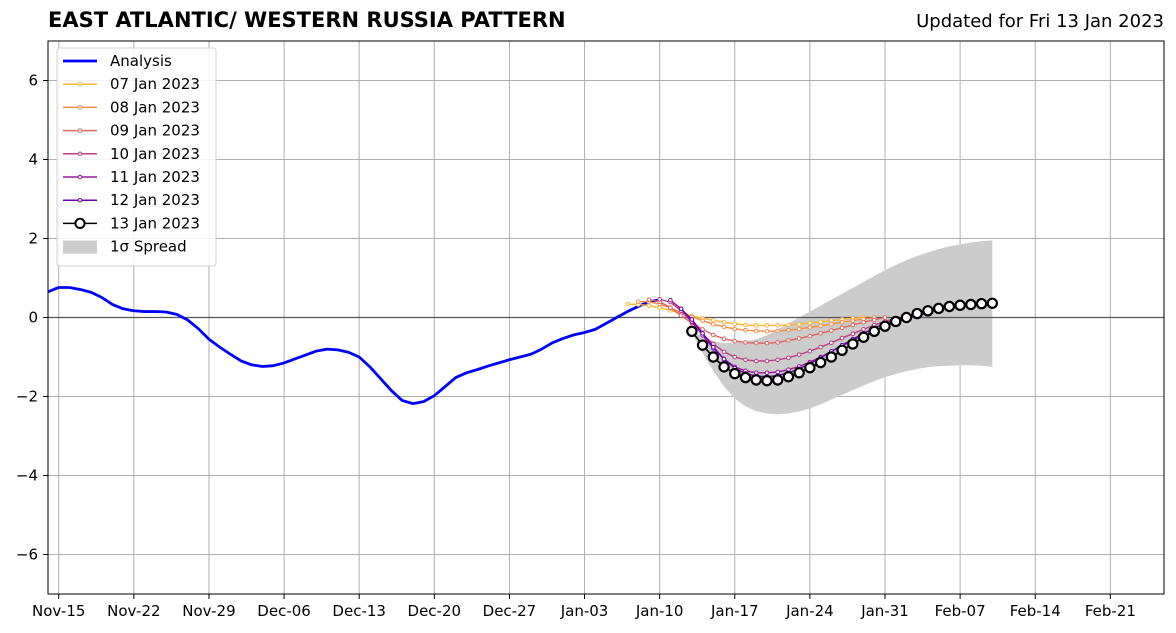  What do you see at coordinates (80, 247) in the screenshot?
I see `legend-swatch` at bounding box center [80, 247].